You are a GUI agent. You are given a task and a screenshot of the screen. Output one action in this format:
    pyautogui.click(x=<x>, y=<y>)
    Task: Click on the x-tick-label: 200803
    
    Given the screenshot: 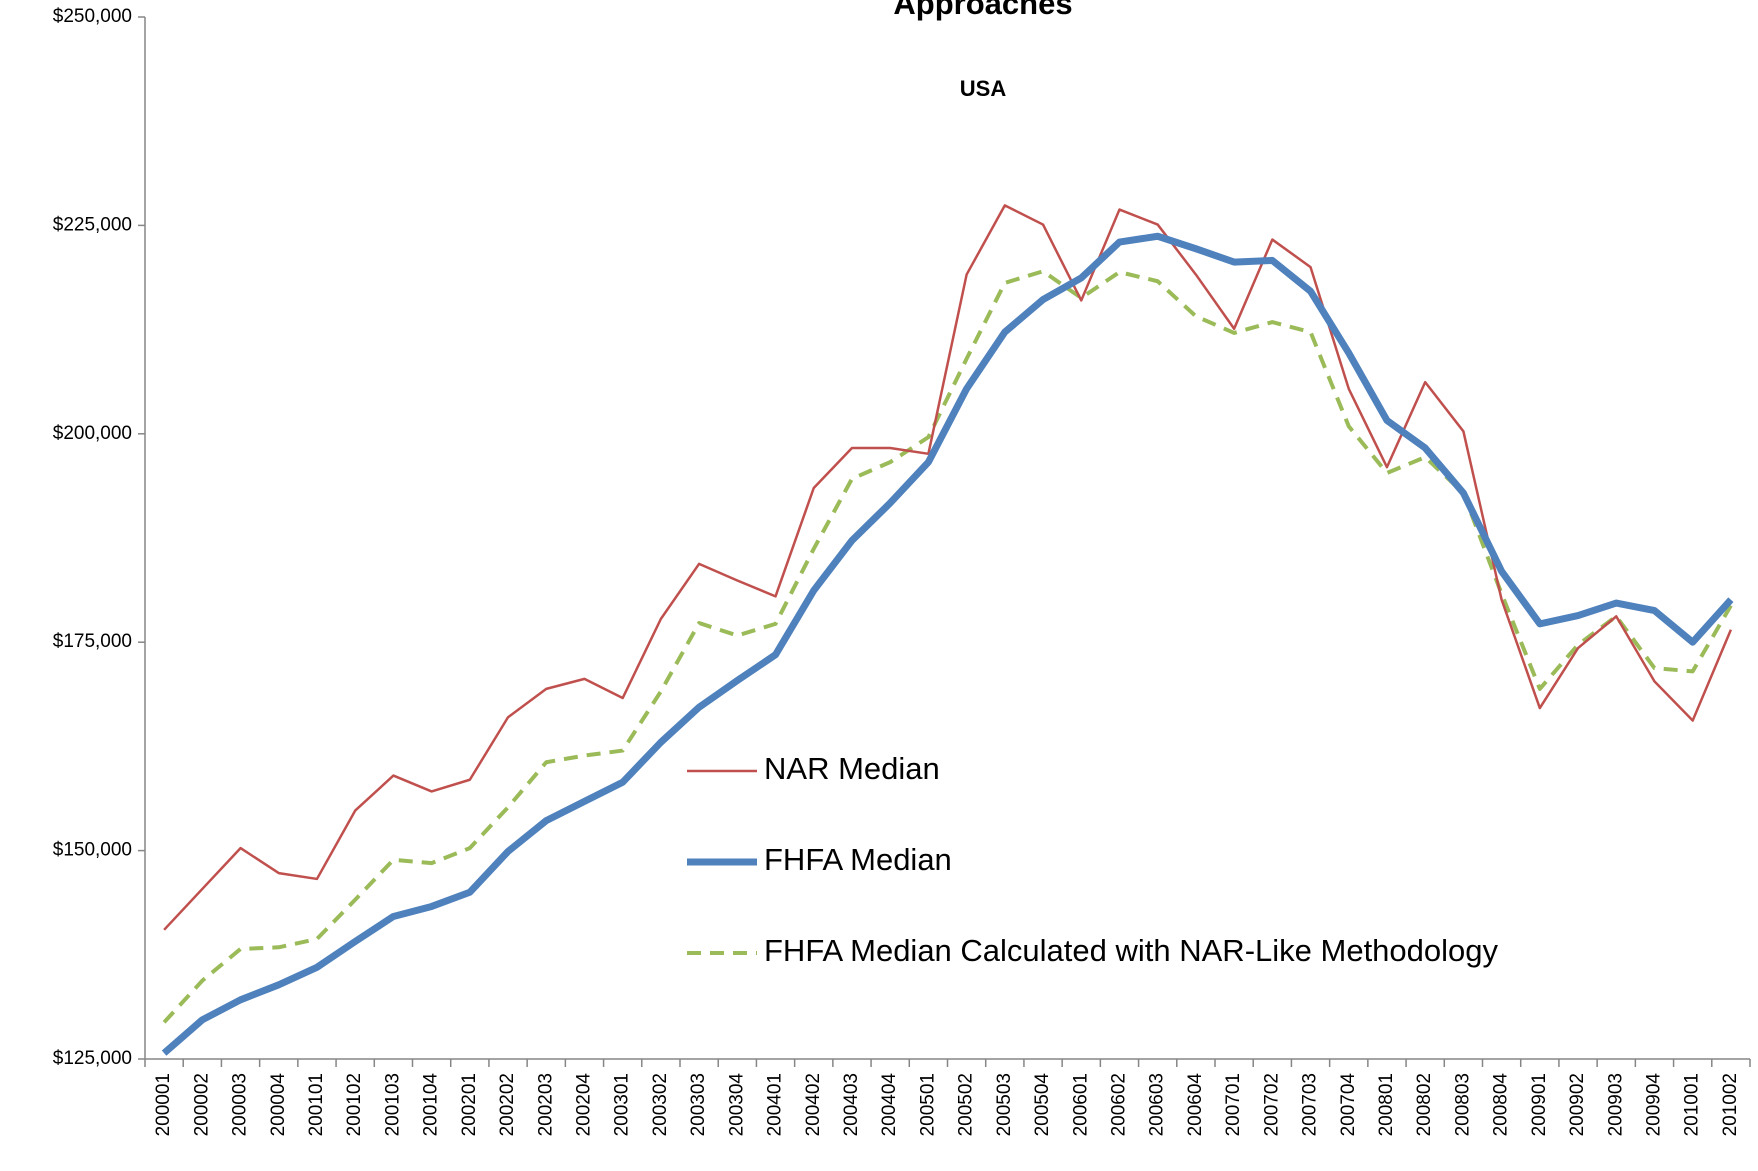 What is the action you would take?
    pyautogui.click(x=1462, y=1104)
    